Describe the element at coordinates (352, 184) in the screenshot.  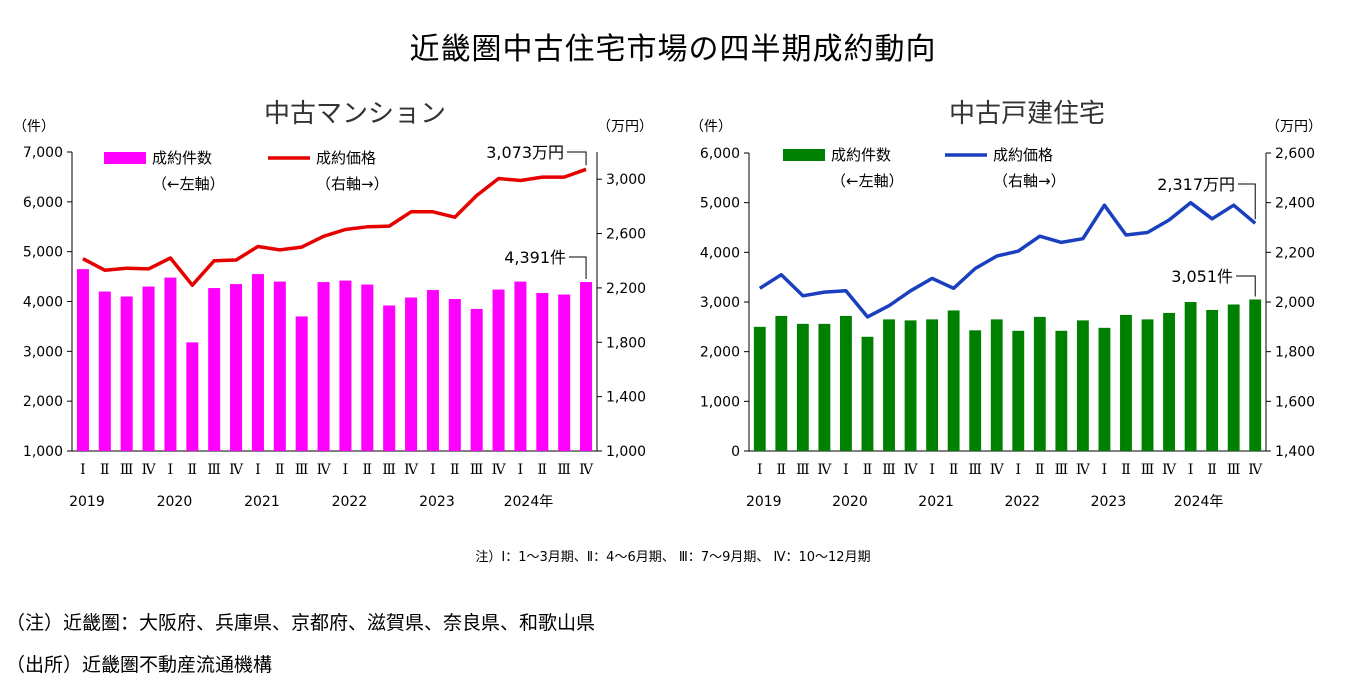
I see `legend-sub-price: （右軸→）` at that location.